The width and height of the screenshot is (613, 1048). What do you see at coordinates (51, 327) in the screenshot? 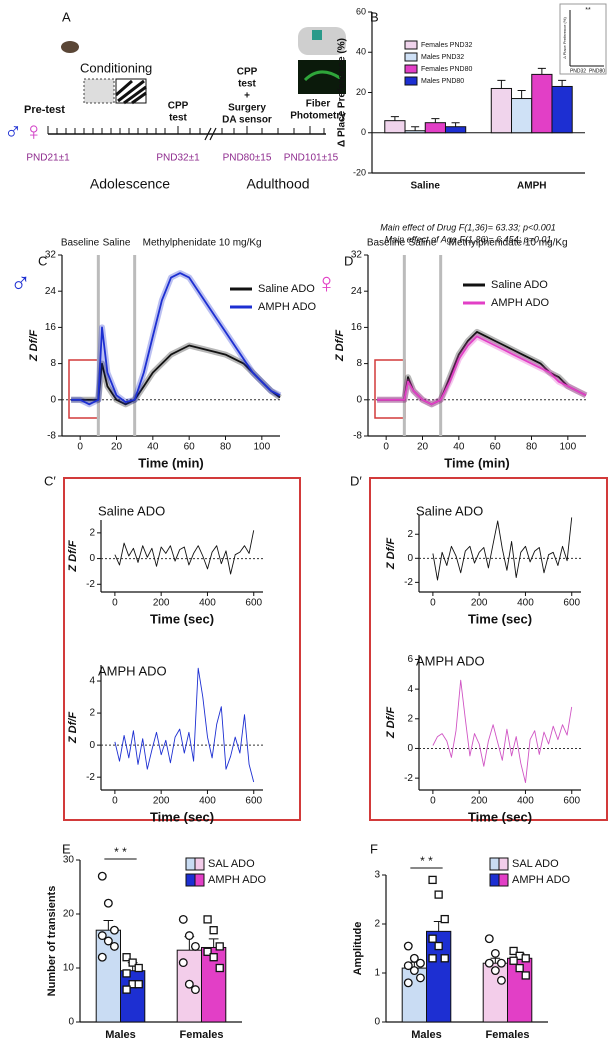
I see `y-tick-label: 16` at bounding box center [51, 327].